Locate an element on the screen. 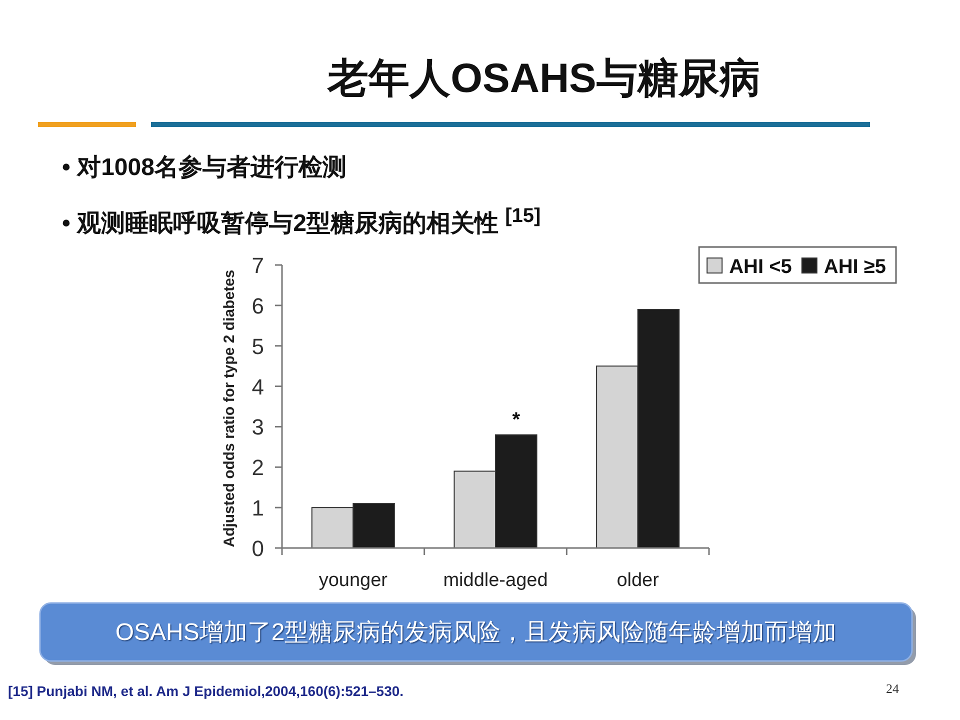 This screenshot has width=960, height=720. x-tick-label: older is located at coordinates (638, 580).